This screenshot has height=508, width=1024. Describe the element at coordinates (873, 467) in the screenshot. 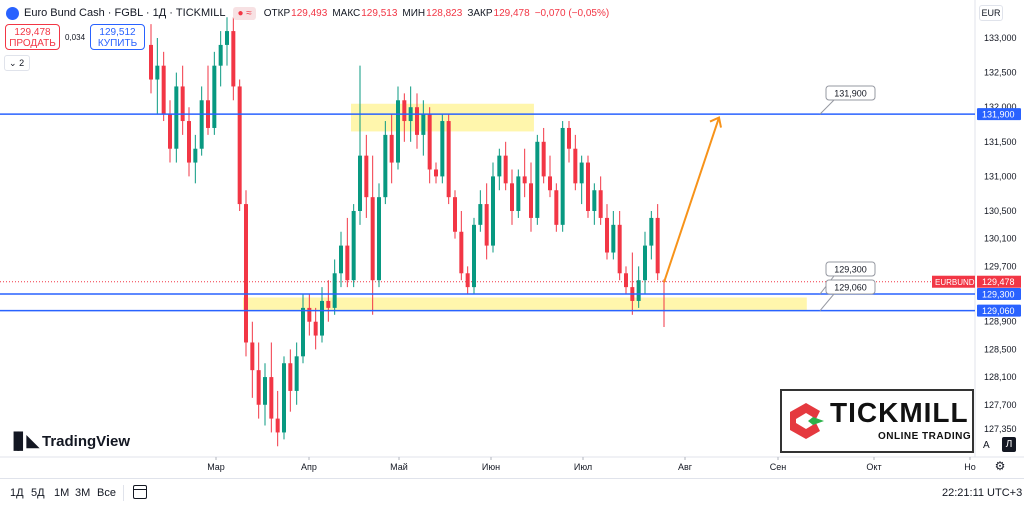

I see `x-tick-label: Окт` at that location.